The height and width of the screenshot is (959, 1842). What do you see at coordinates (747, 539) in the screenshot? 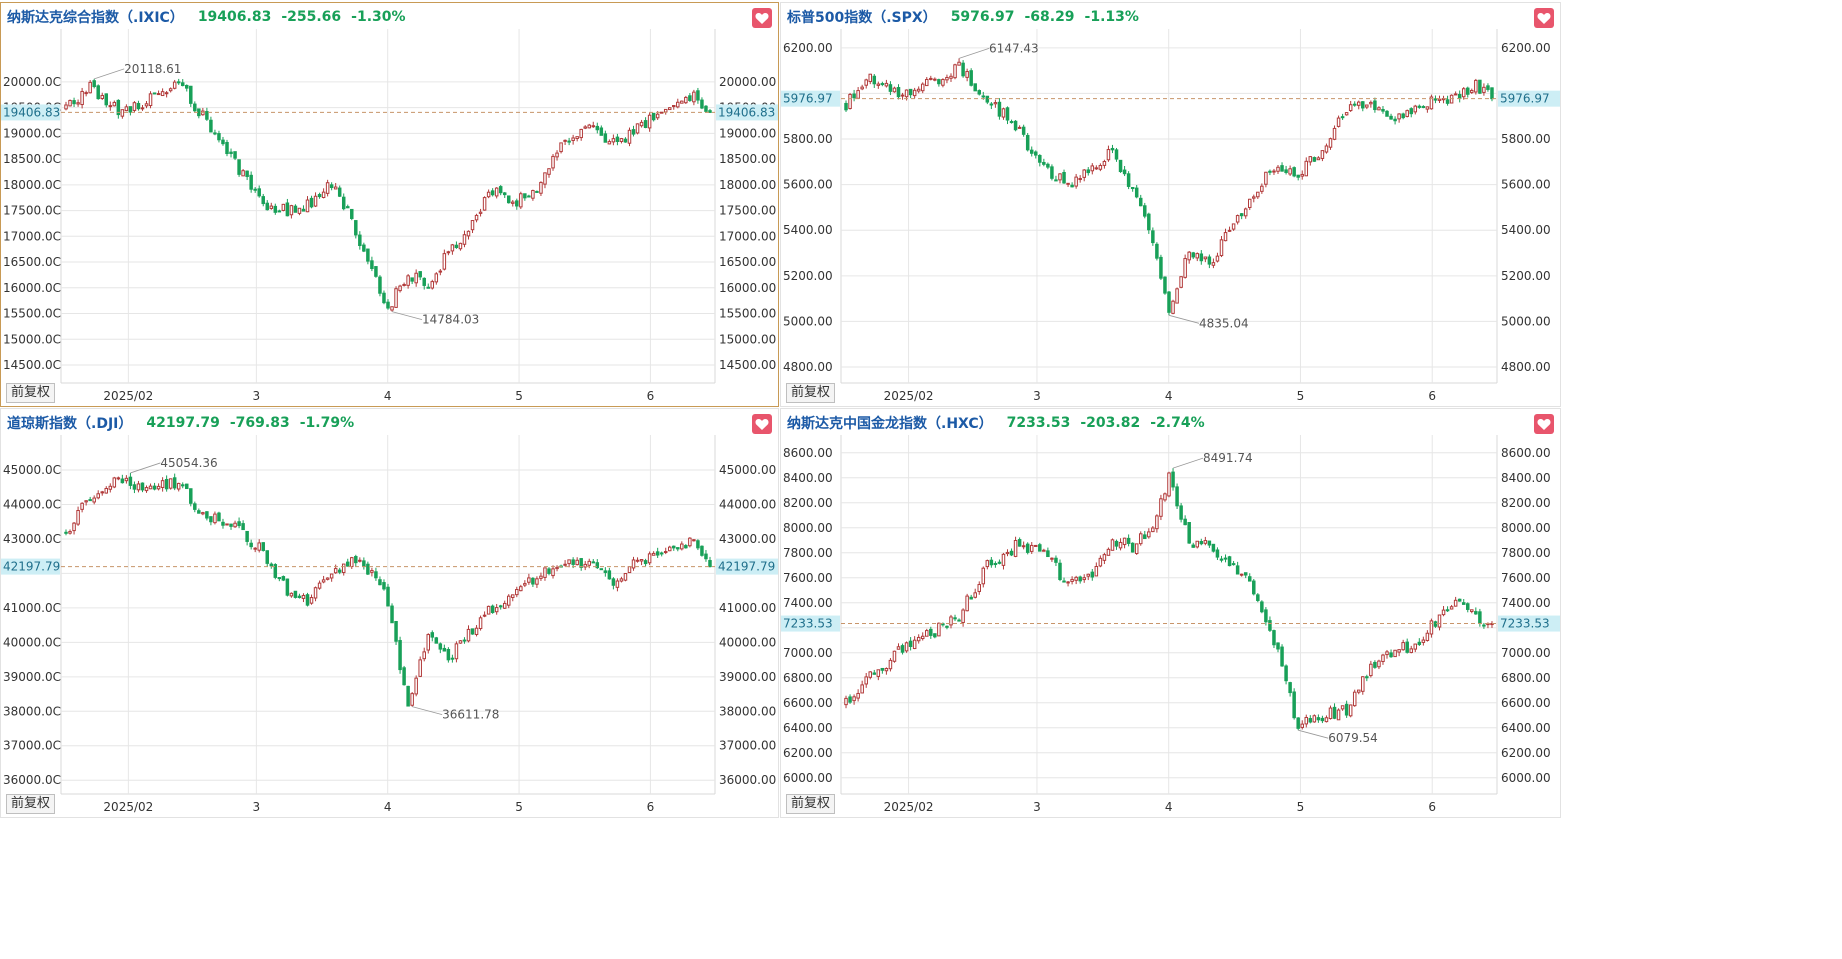
I see `y-tick-label-right: 43000.00` at bounding box center [747, 539].